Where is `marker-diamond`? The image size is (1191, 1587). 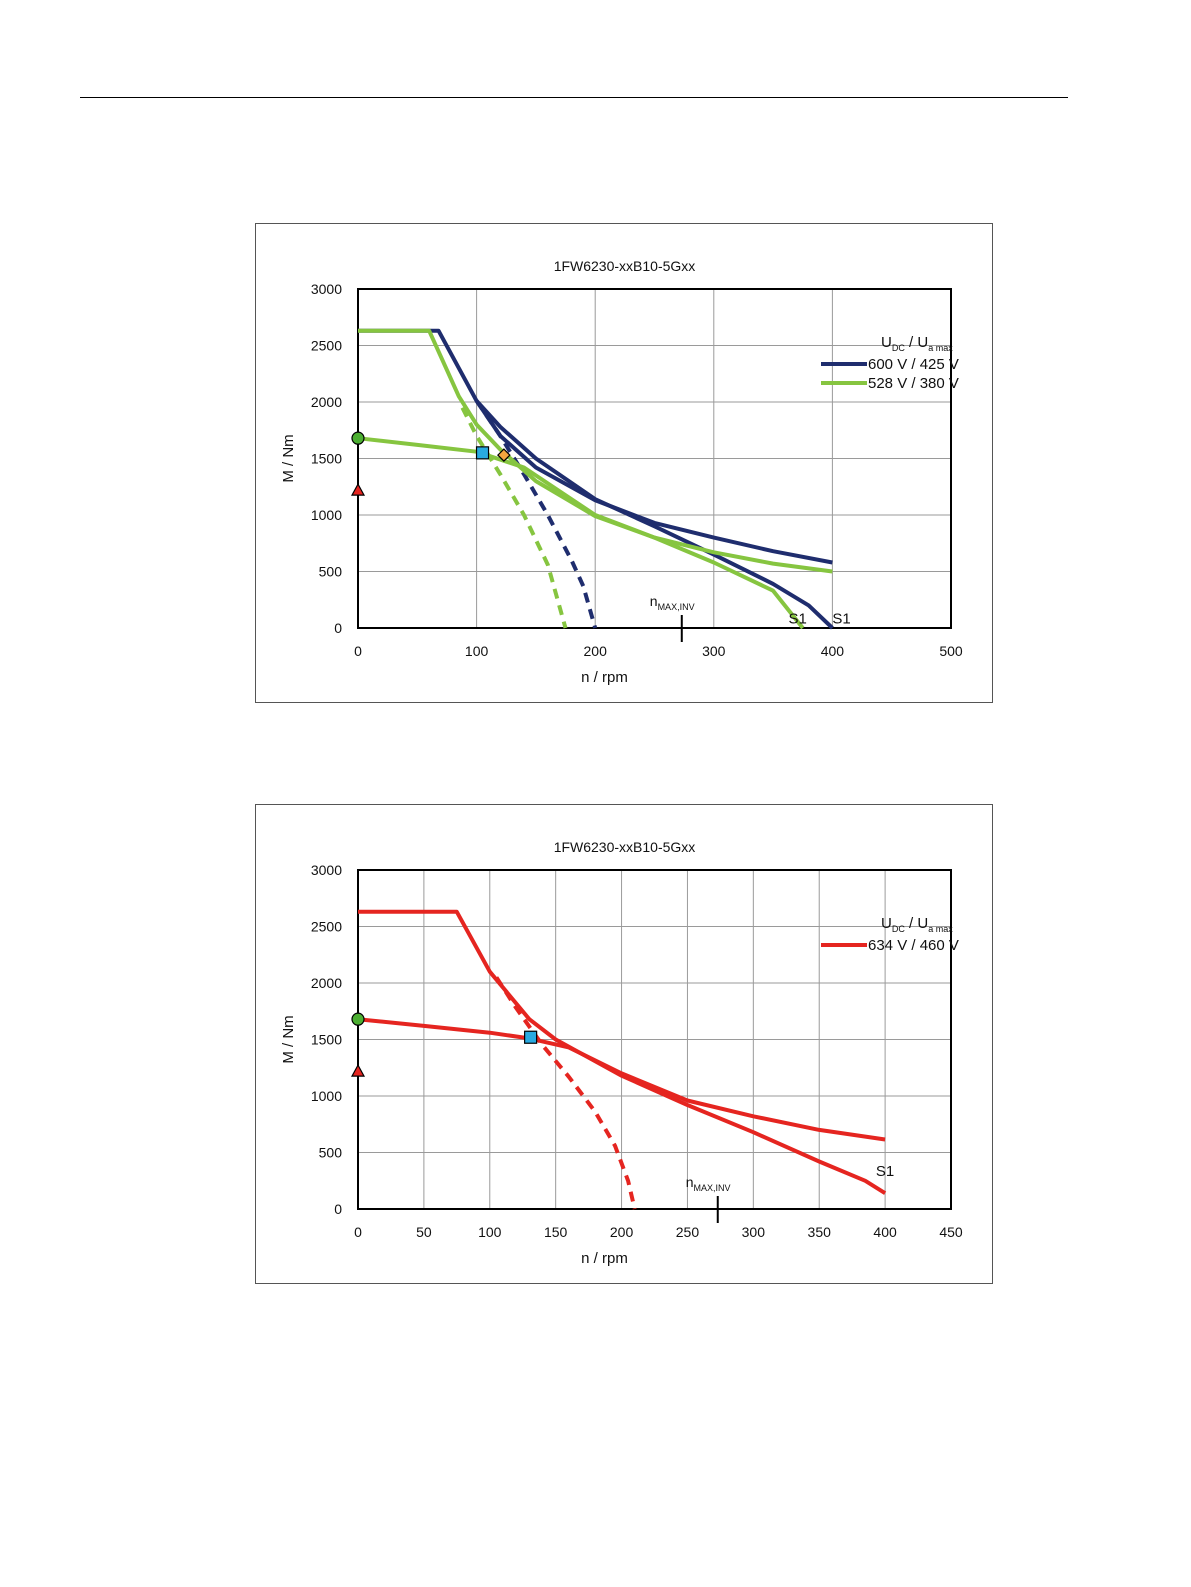
marker-diamond is located at coordinates (504, 455).